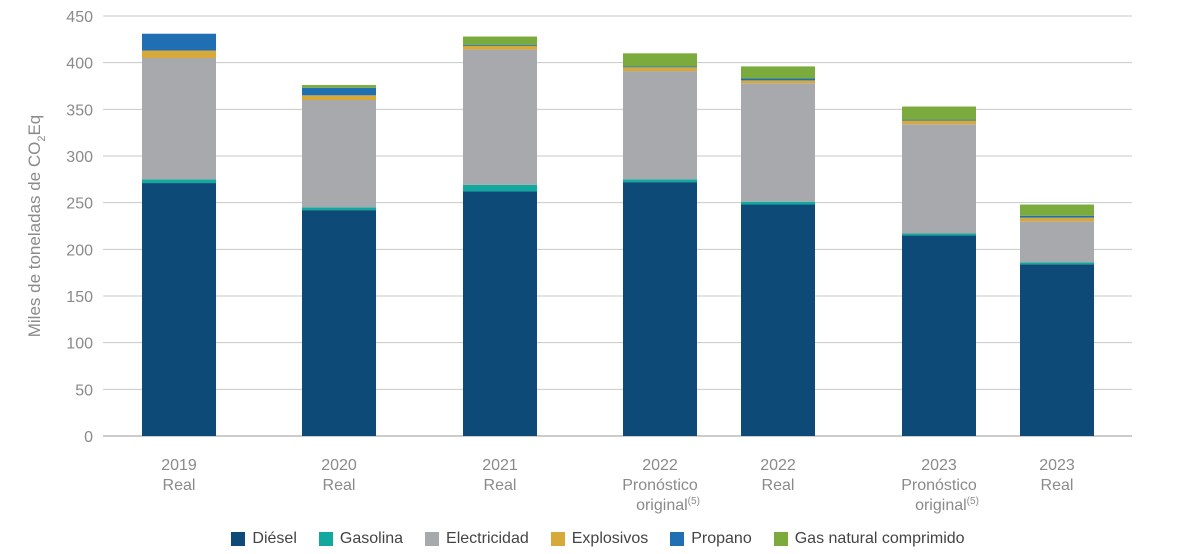  What do you see at coordinates (610, 538) in the screenshot?
I see `legend-label: Explosivos` at bounding box center [610, 538].